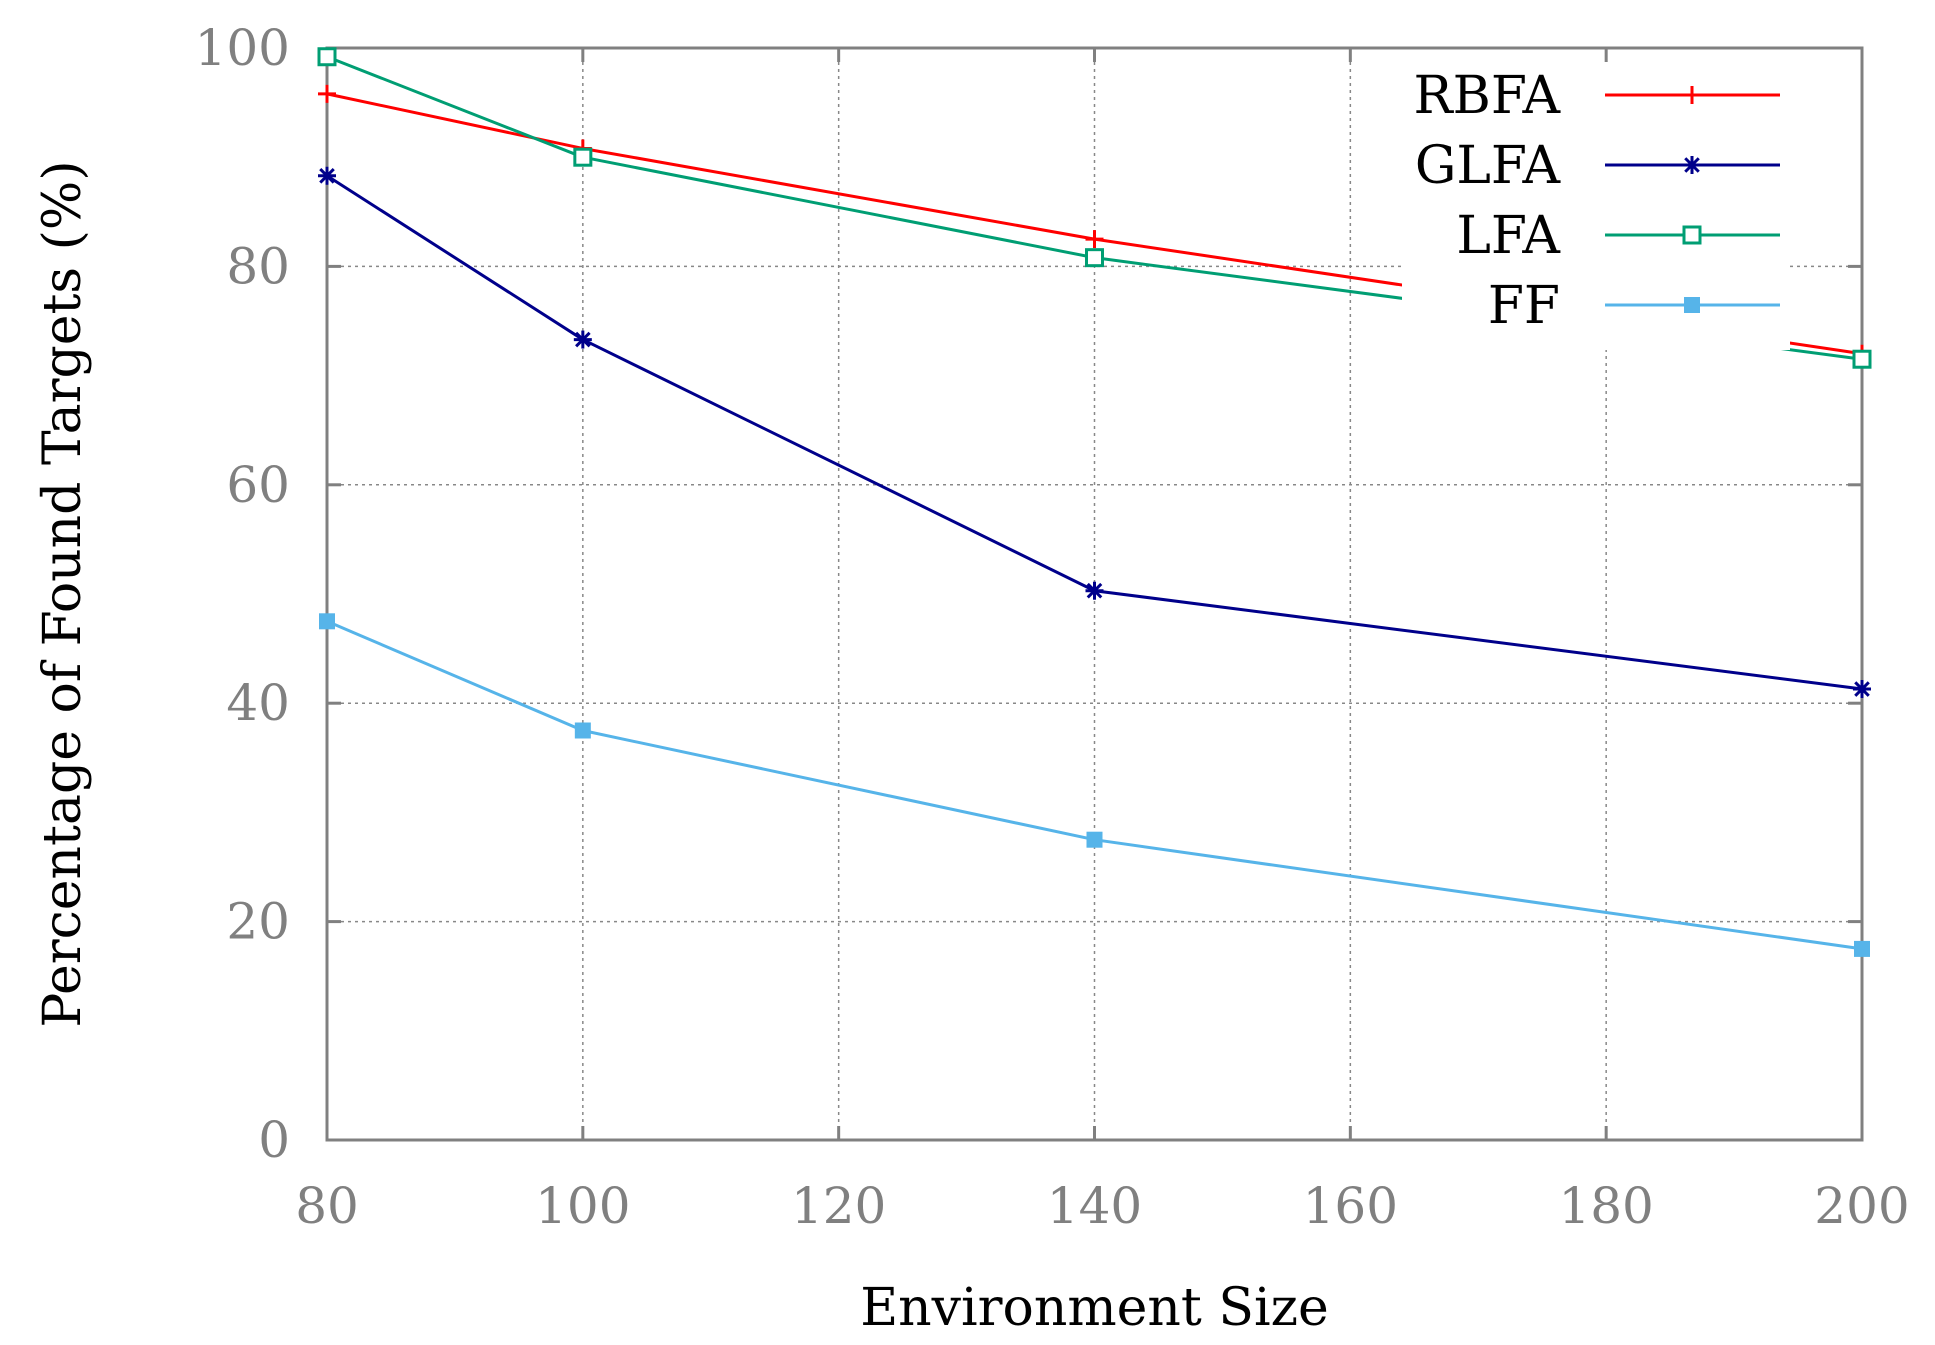 The width and height of the screenshot is (1935, 1345). Describe the element at coordinates (1488, 96) in the screenshot. I see `legend-label: RBFA` at that location.